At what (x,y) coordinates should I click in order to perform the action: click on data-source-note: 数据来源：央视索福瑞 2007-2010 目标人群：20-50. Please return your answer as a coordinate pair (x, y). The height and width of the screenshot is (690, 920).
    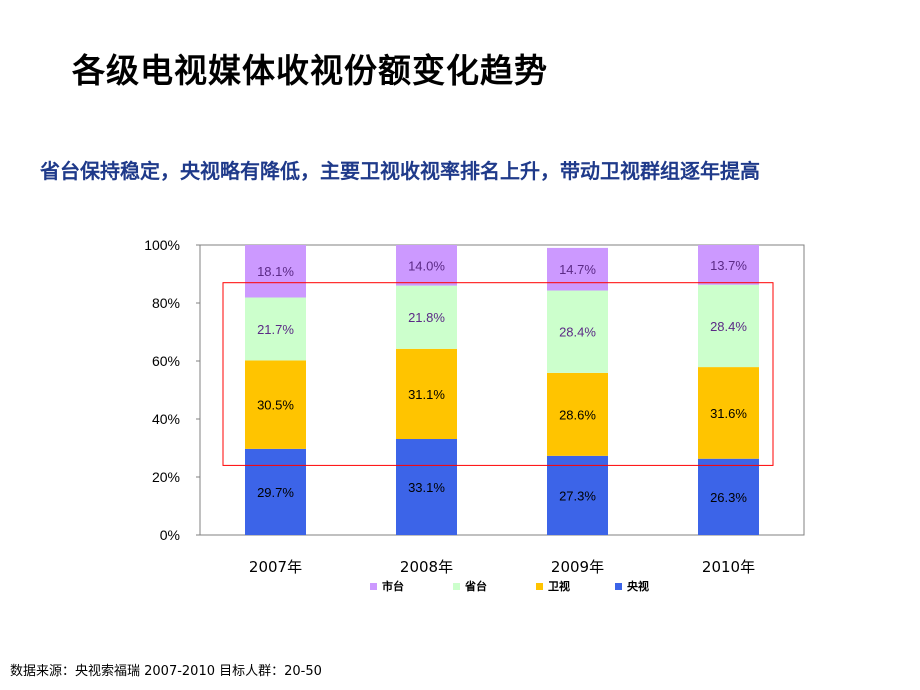
    Looking at the image, I should click on (166, 671).